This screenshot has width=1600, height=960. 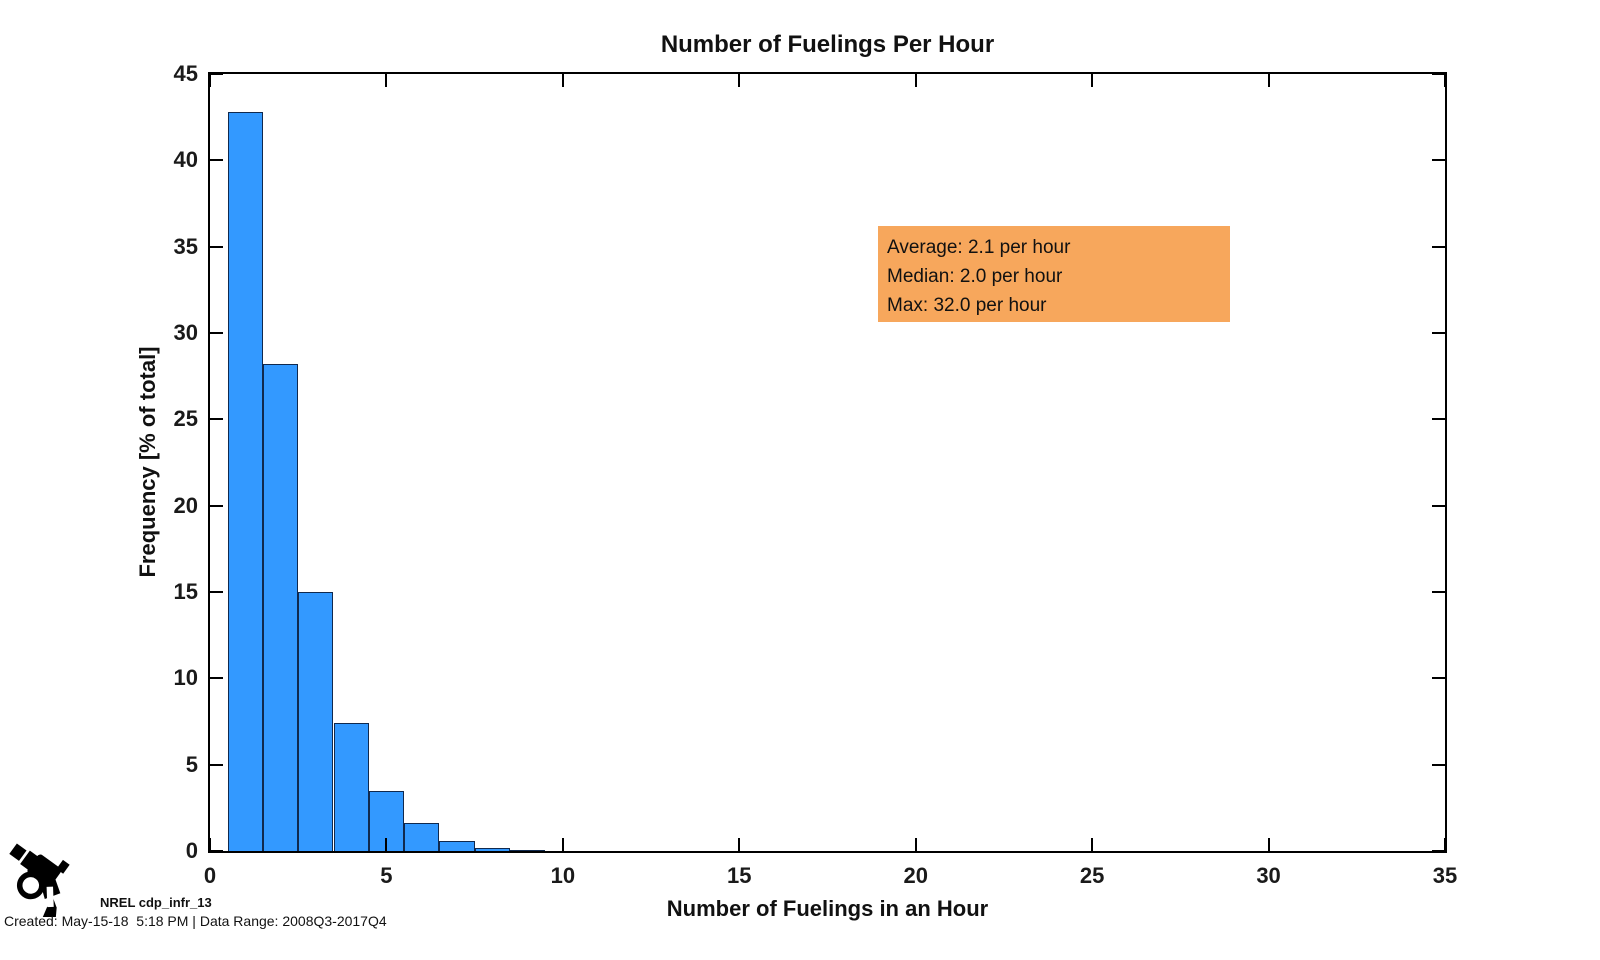 I want to click on source-label: NREL cdp_infr_13, so click(x=156, y=902).